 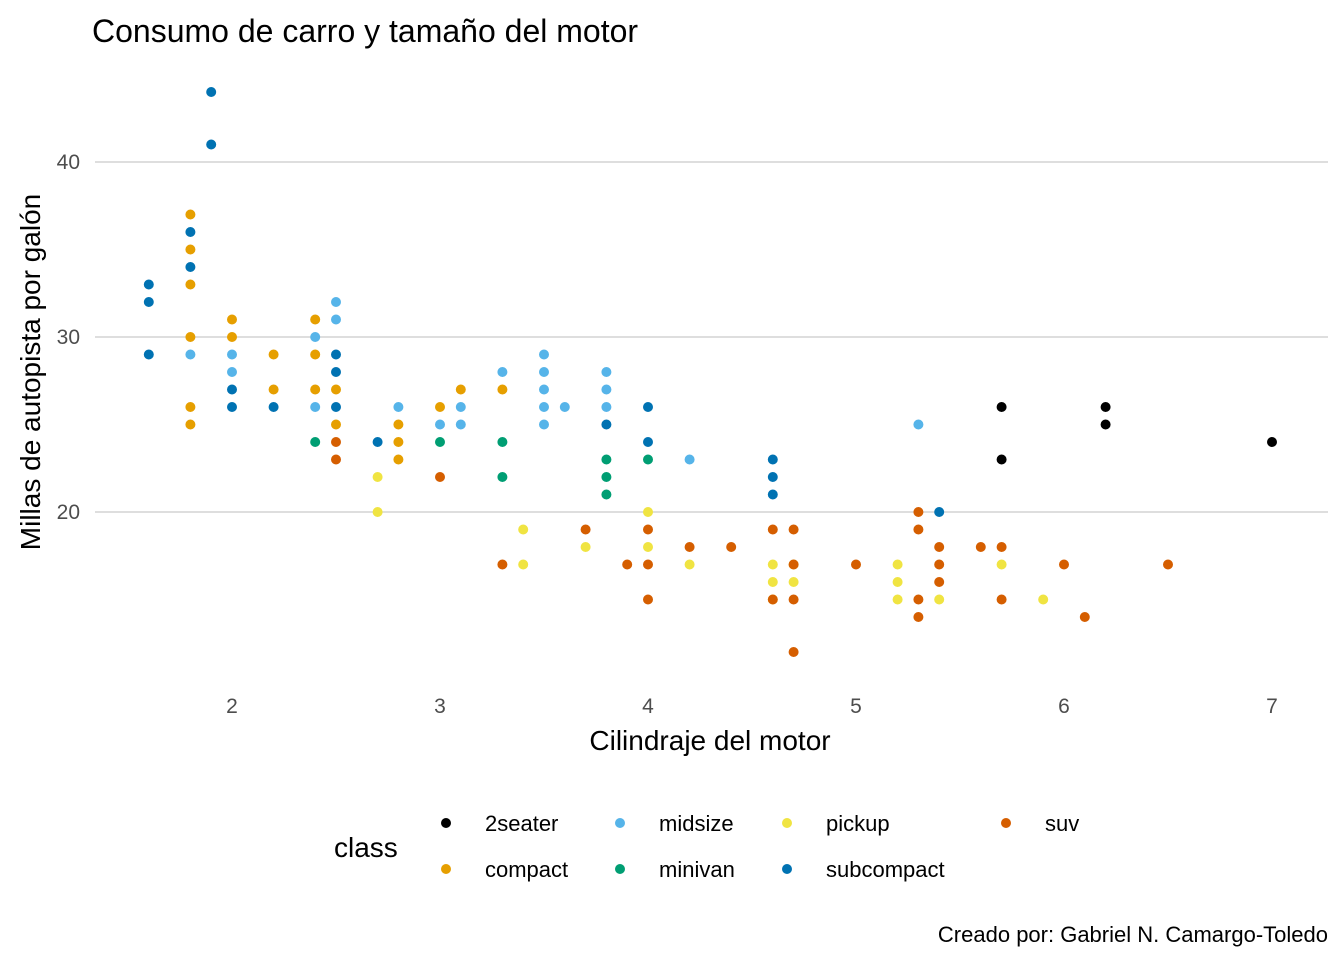 I want to click on x-tick-label: 5, so click(x=856, y=706).